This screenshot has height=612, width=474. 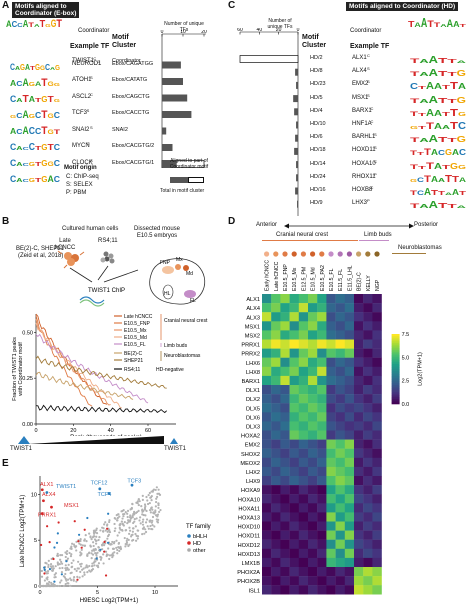 What do you see at coordinates (377, 254) in the screenshot?
I see `panel-d-sample-dot` at bounding box center [377, 254].